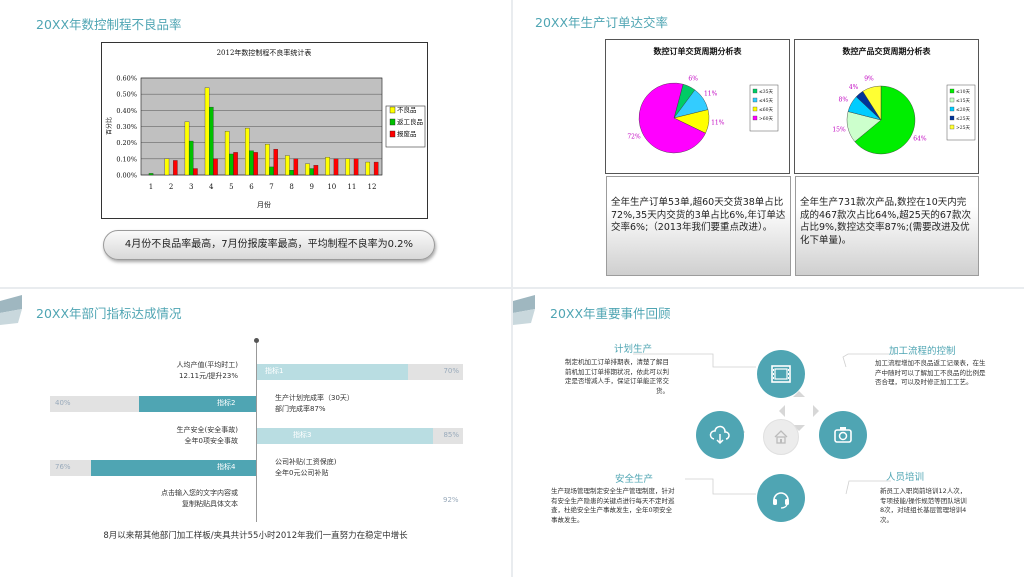  I want to click on center-hub, so click(781, 437).